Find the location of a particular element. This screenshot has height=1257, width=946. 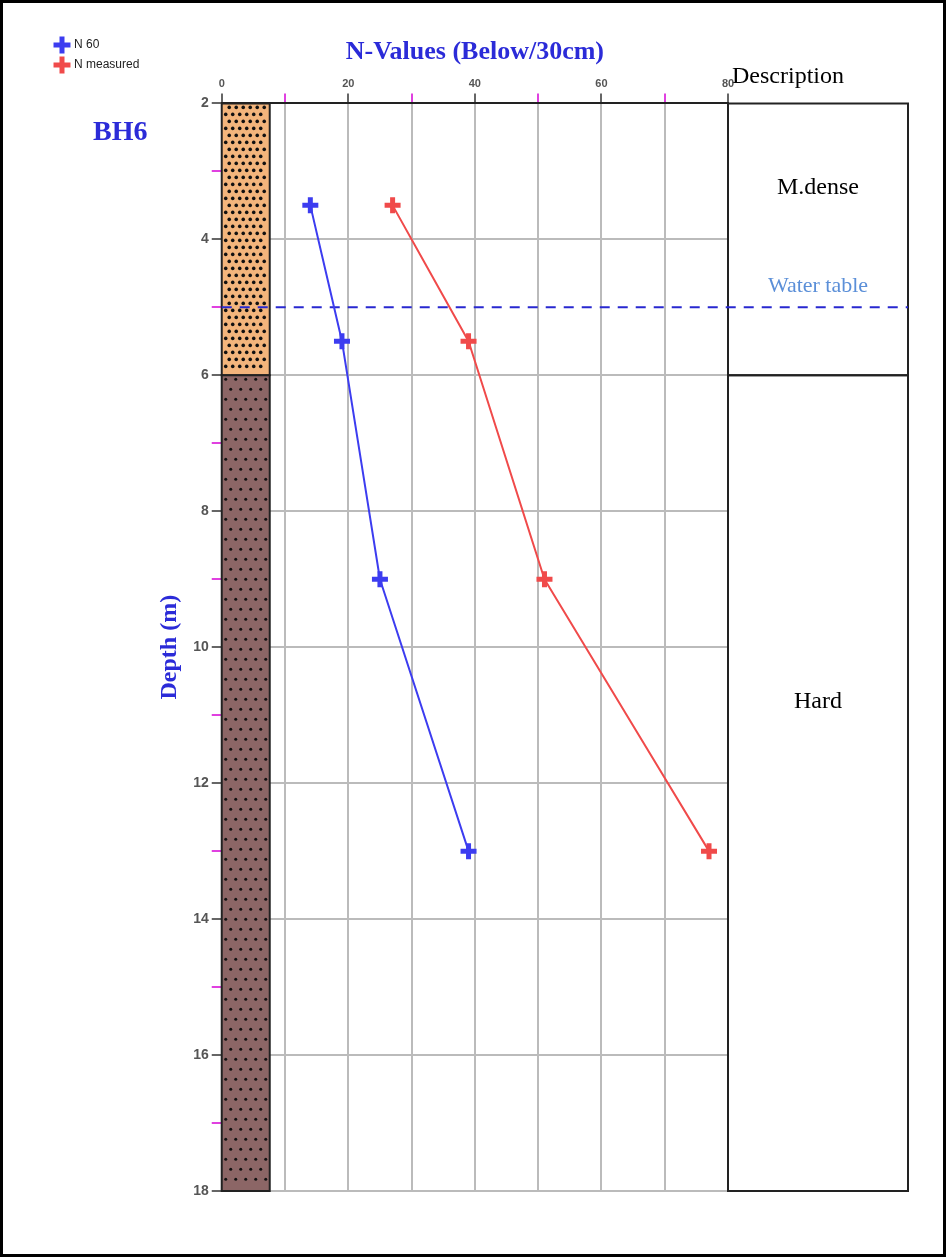

y-tick-label: 4 is located at coordinates (204, 238).